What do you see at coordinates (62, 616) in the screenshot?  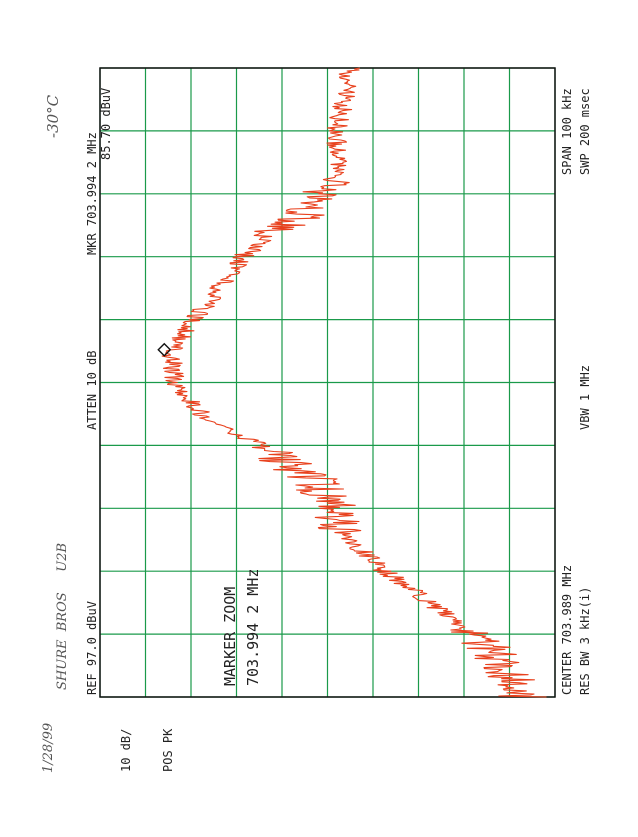 I see `handwritten-device-note: SHURE BROS U2B` at bounding box center [62, 616].